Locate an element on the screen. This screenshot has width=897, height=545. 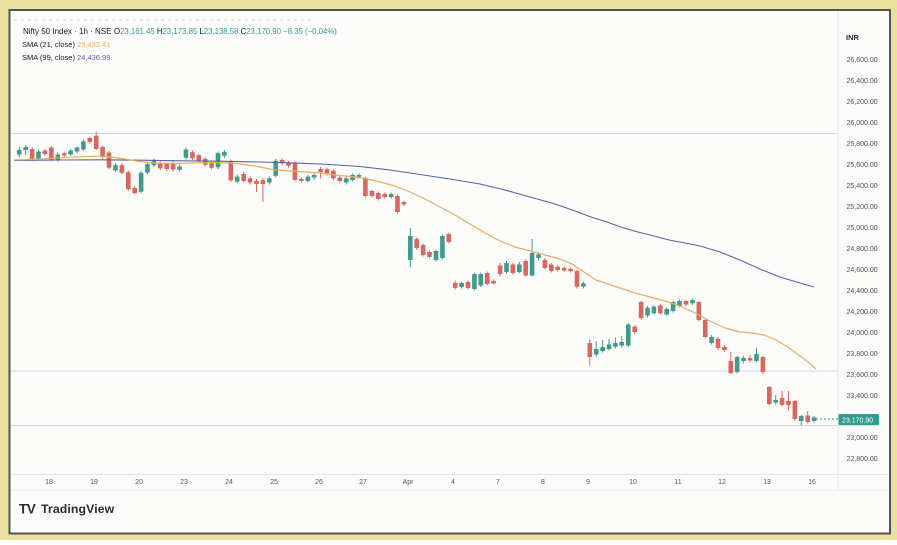
svg-text: 24,800.00 is located at coordinates (862, 249).